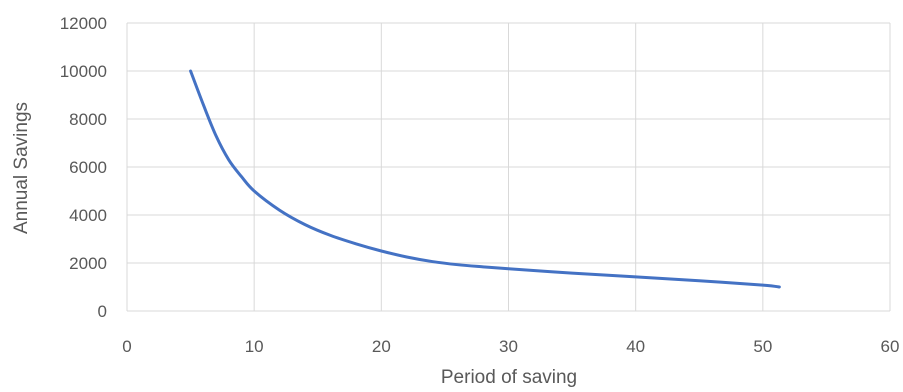 The image size is (903, 392). Describe the element at coordinates (88, 167) in the screenshot. I see `y-tick-label-6000: 6000` at that location.